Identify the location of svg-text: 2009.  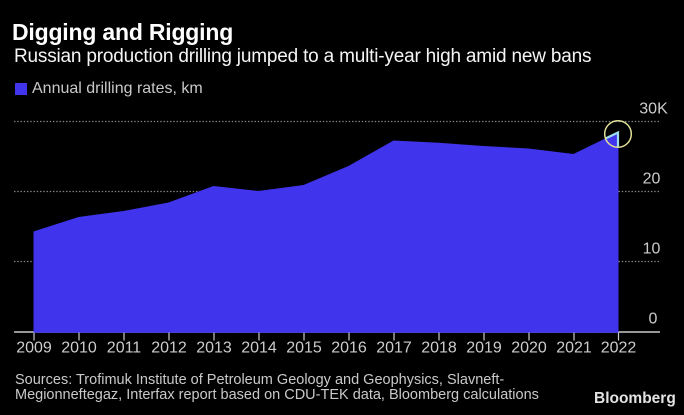
(34, 348).